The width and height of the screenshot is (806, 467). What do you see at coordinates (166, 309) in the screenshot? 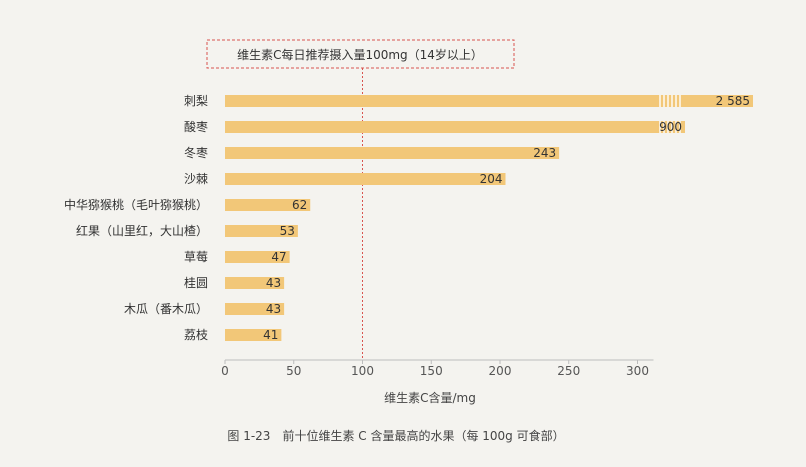
I see `category-label: 木瓜（番木瓜）` at bounding box center [166, 309].